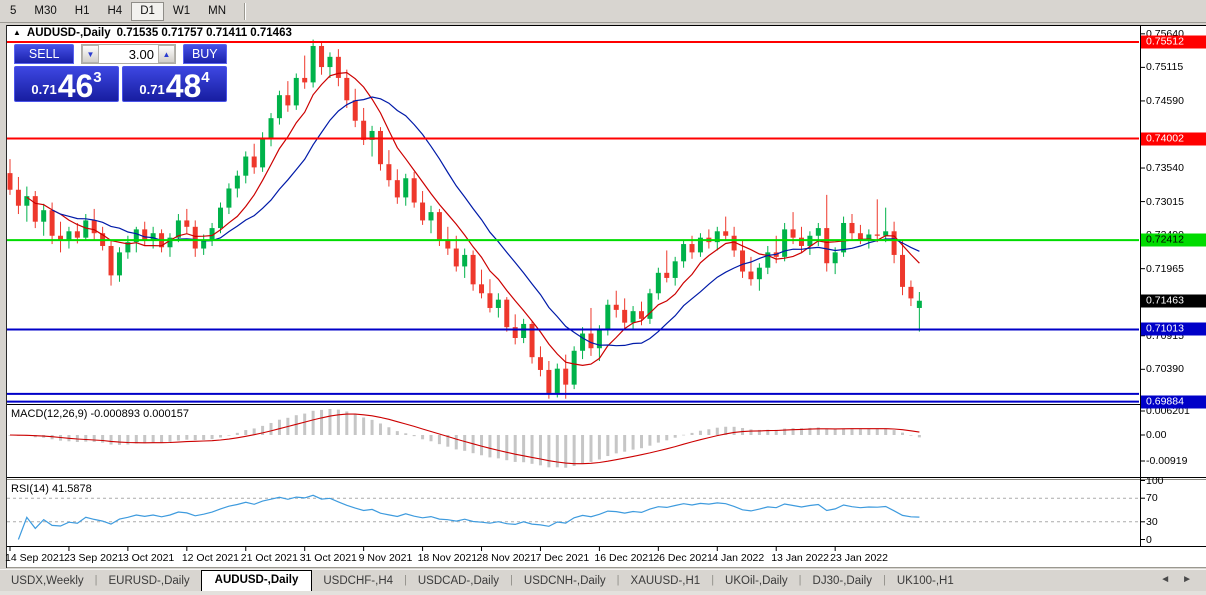 The height and width of the screenshot is (595, 1206). Describe the element at coordinates (115, 10) in the screenshot. I see `timeframe-button-h4: H4` at that location.